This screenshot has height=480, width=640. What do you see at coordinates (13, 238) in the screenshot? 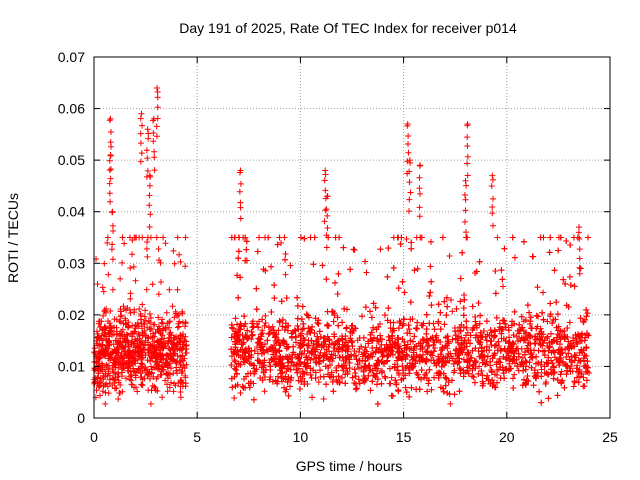
I see `y-axis-title: ROTI / TECUs` at bounding box center [13, 238].